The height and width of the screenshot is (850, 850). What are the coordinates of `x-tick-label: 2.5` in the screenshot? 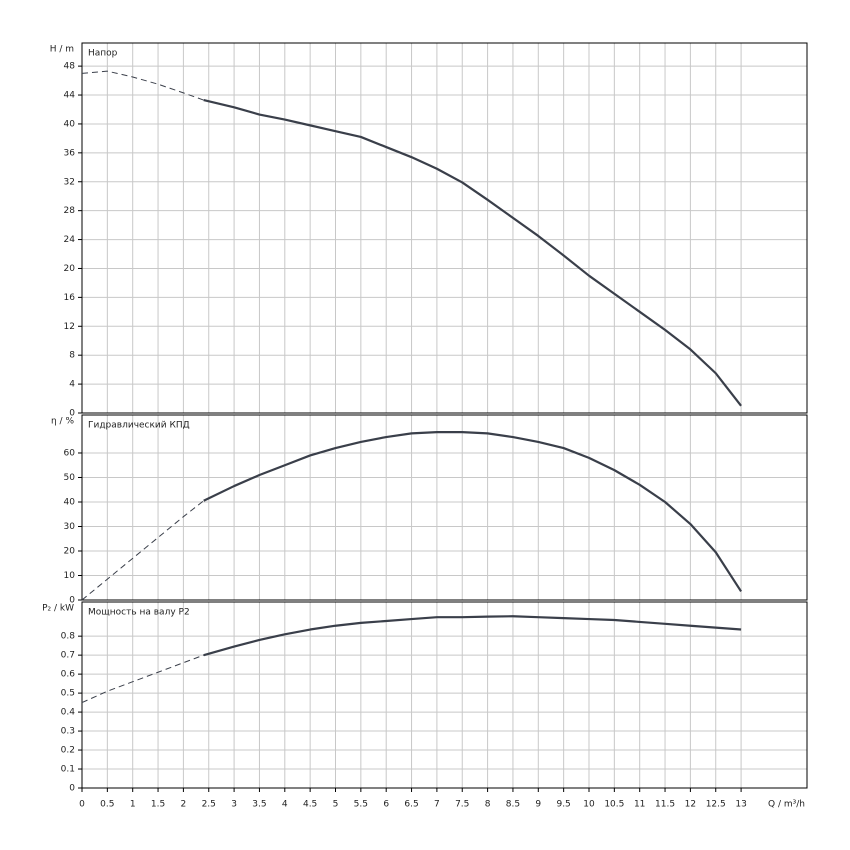 It's located at (209, 805).